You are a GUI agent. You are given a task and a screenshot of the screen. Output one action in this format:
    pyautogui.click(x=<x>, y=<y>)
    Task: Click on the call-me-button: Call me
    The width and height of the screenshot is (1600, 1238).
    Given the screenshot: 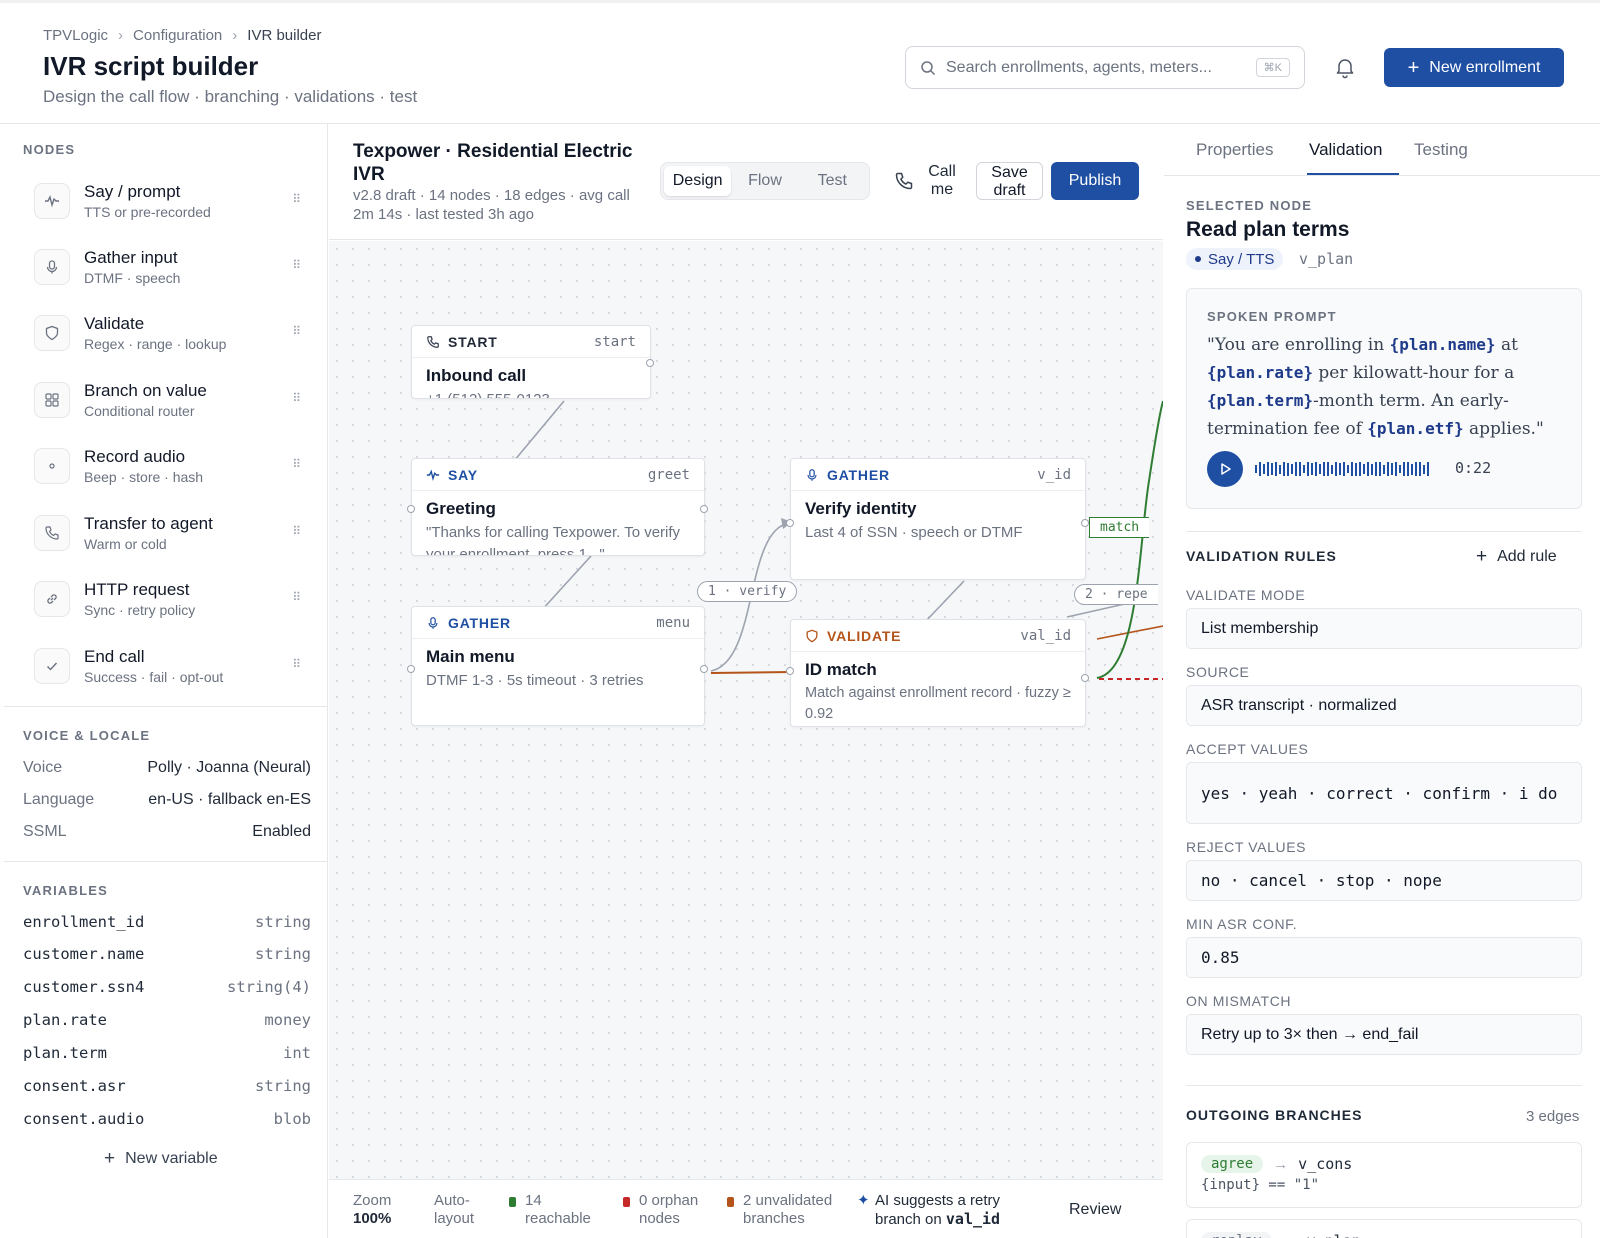 What is the action you would take?
    pyautogui.click(x=927, y=181)
    